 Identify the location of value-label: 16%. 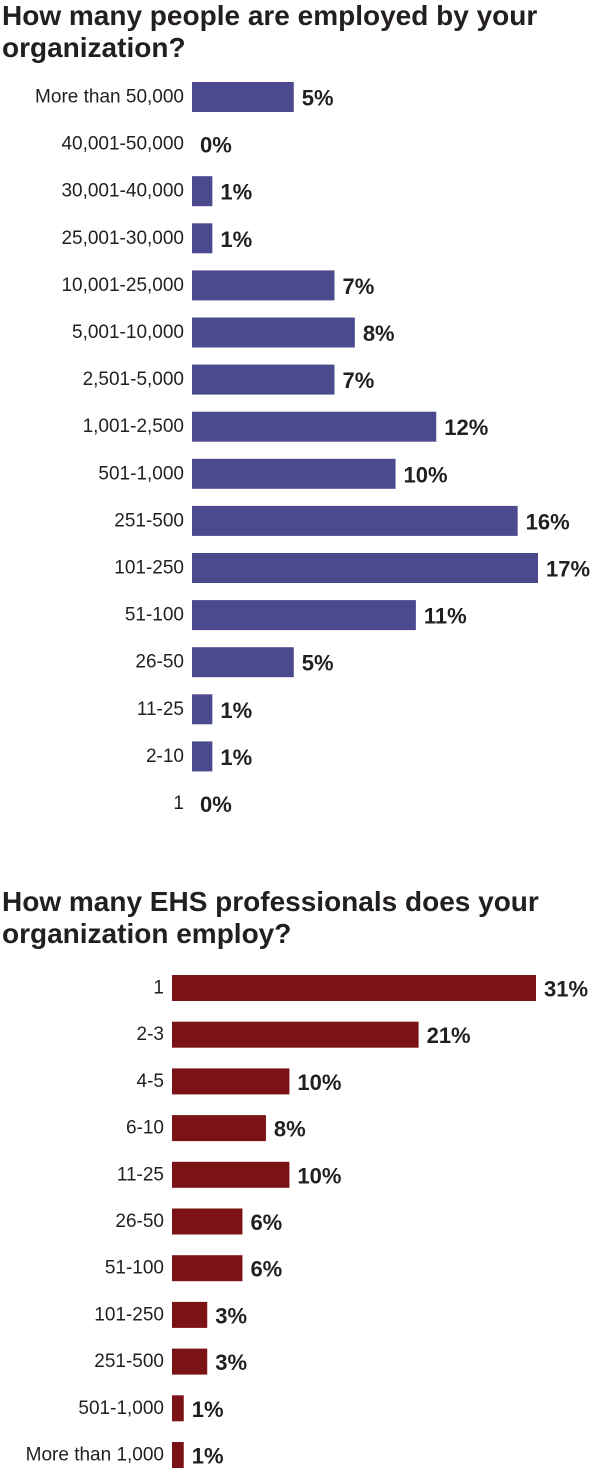
(548, 521).